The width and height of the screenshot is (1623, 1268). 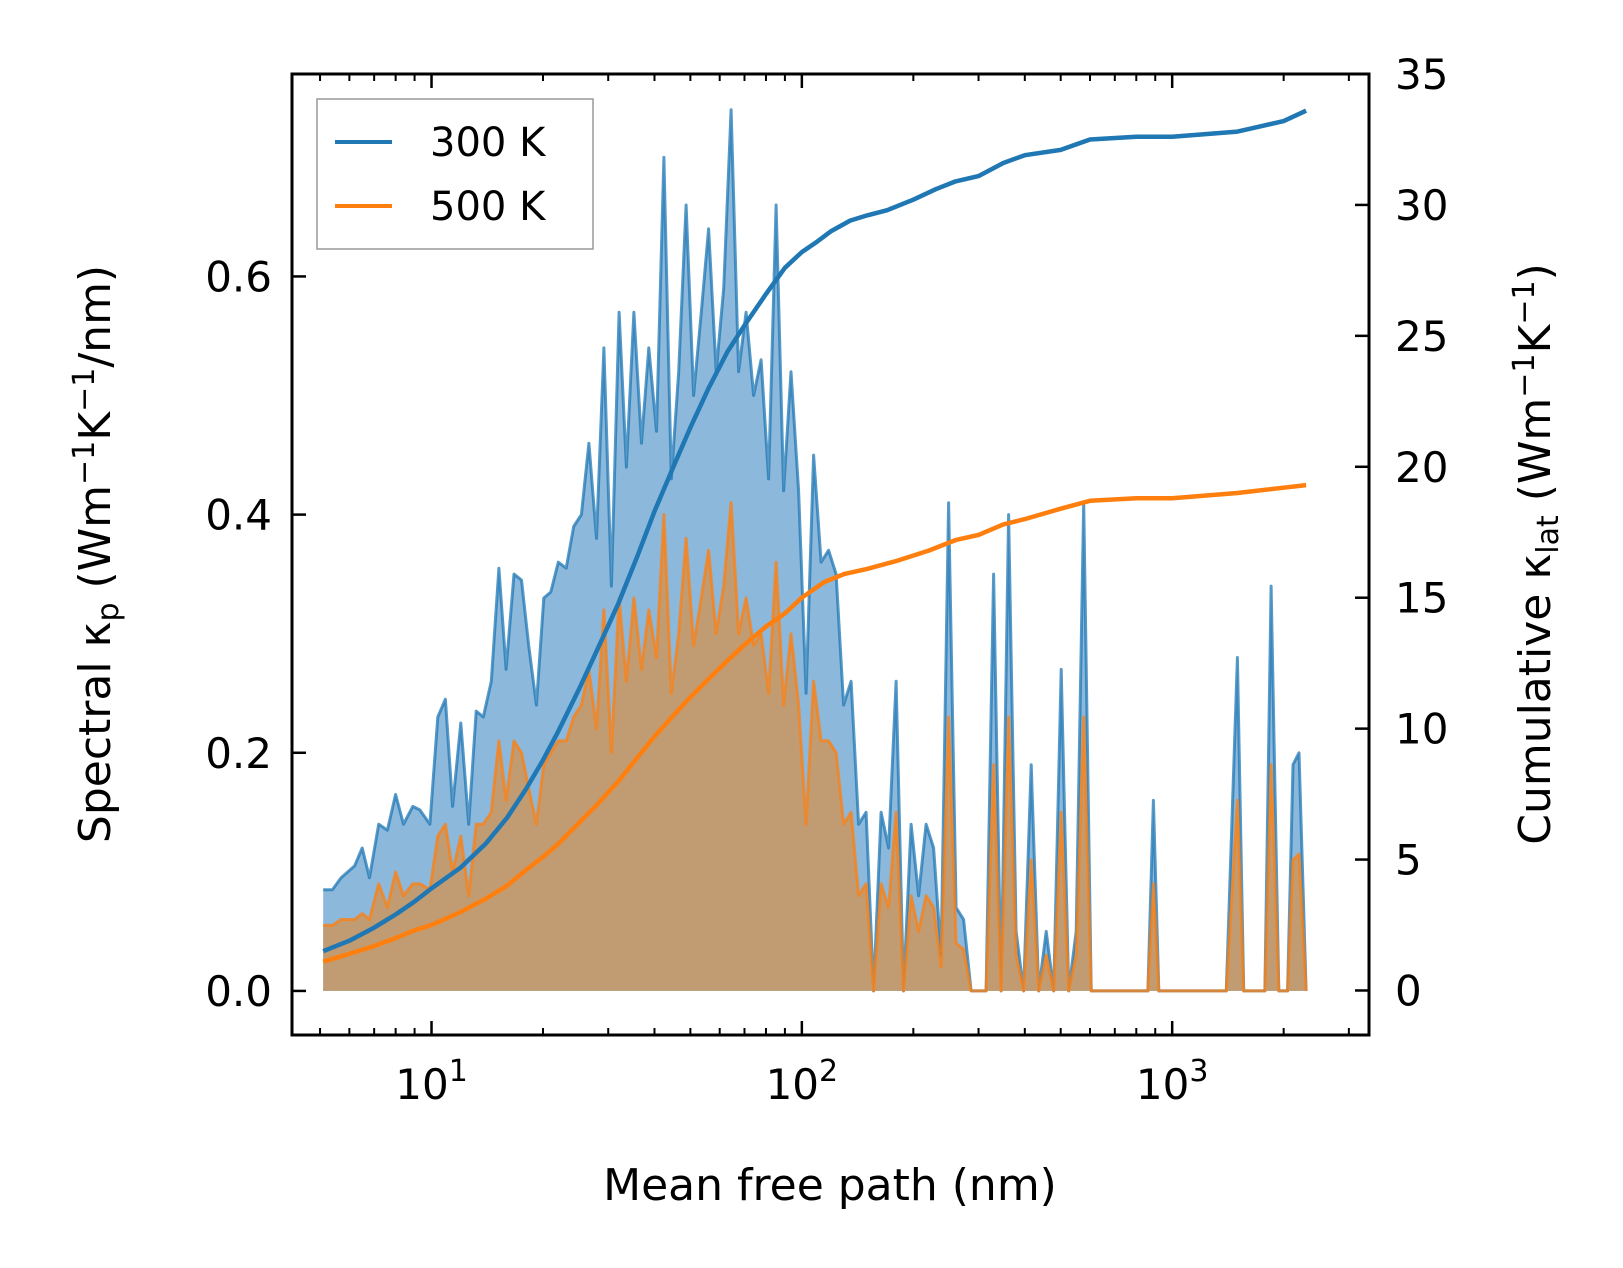 I want to click on y2-tick-label: 15, so click(x=1421, y=598).